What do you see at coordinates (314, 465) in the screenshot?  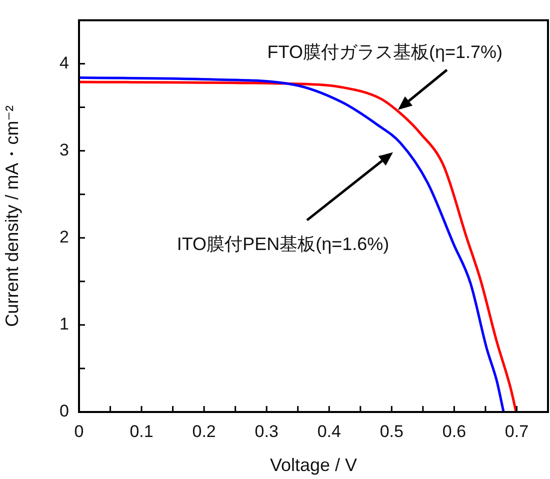 I see `x-axis-title: Voltage / V` at bounding box center [314, 465].